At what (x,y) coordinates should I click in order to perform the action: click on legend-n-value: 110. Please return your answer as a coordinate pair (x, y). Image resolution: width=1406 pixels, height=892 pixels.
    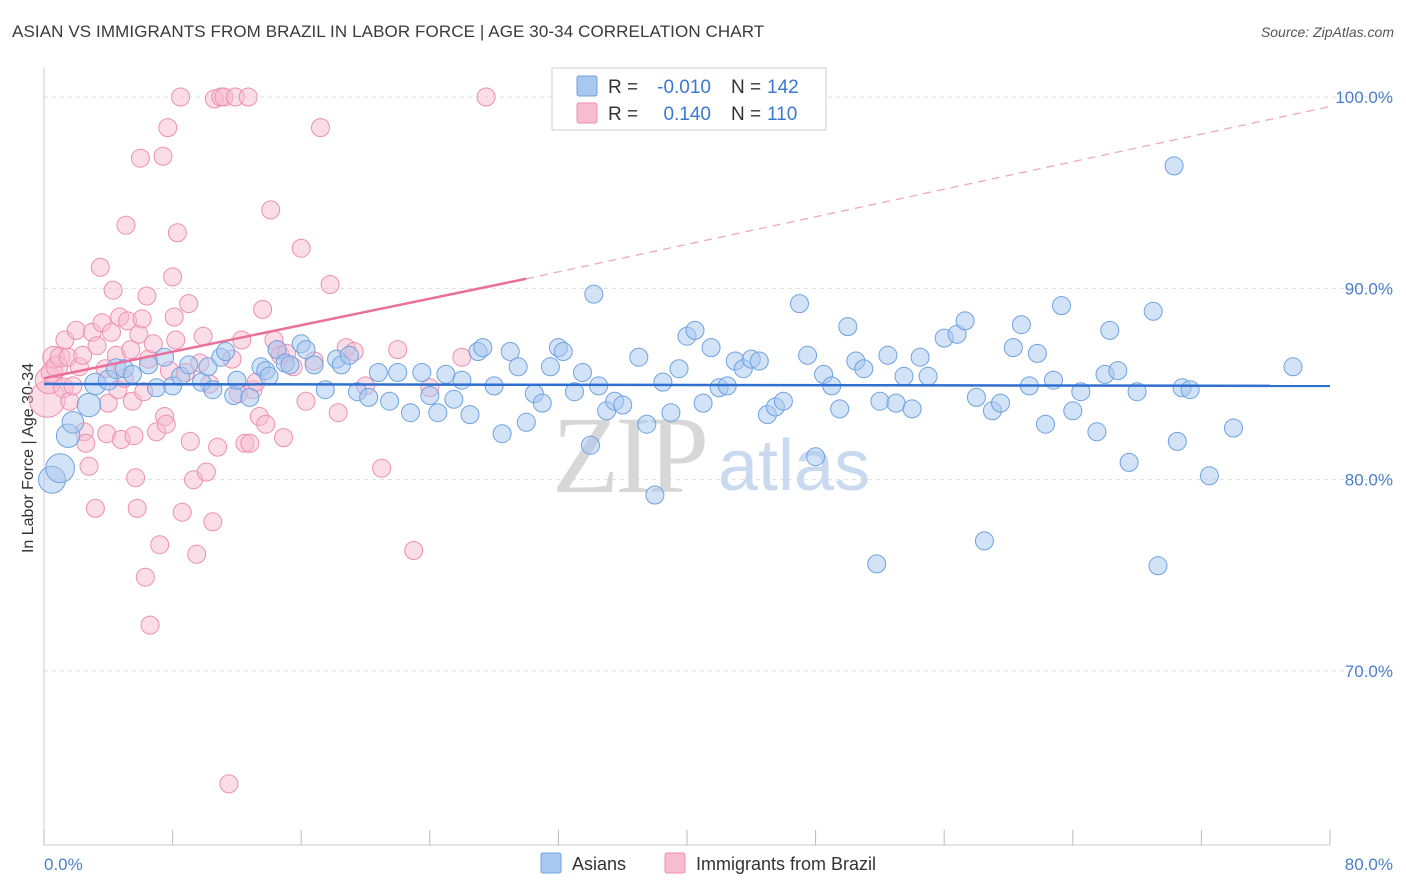
    Looking at the image, I should click on (782, 114).